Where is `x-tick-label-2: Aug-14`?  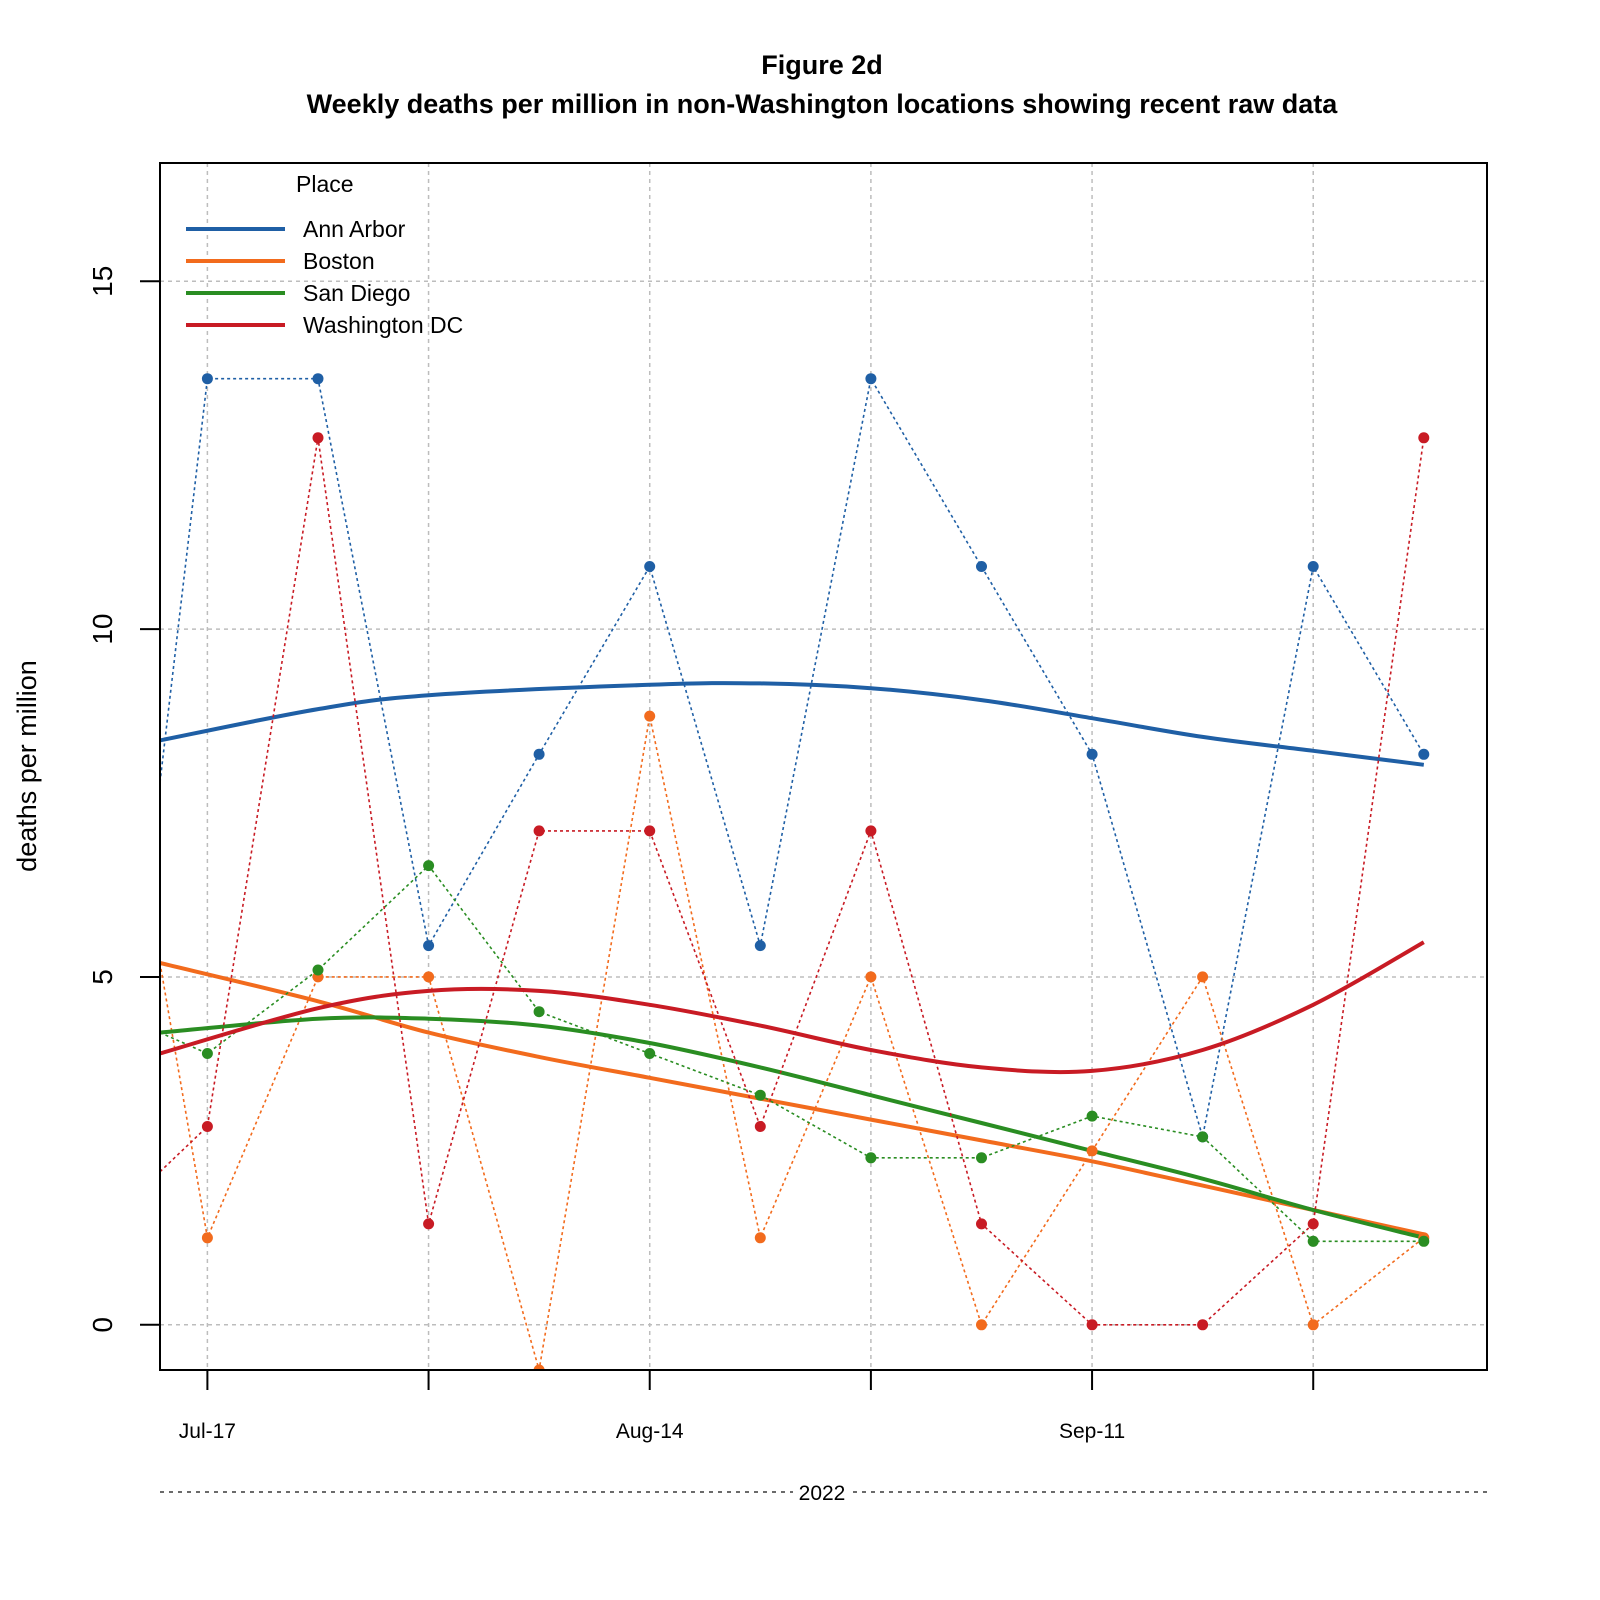
x-tick-label-2: Aug-14 is located at coordinates (650, 1431).